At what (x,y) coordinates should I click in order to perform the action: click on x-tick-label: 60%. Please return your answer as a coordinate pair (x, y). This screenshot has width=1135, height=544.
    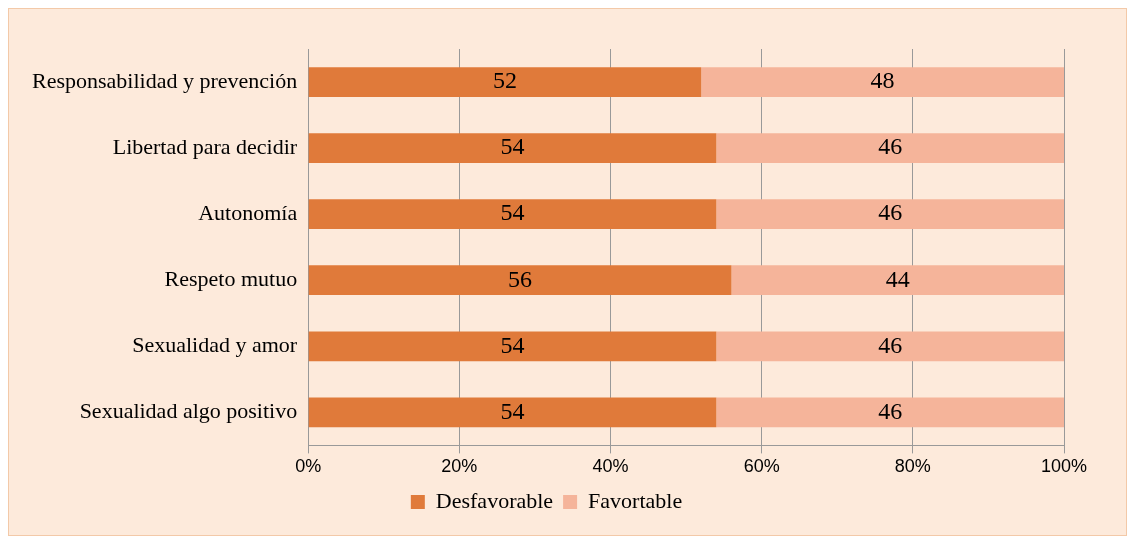
    Looking at the image, I should click on (761, 466).